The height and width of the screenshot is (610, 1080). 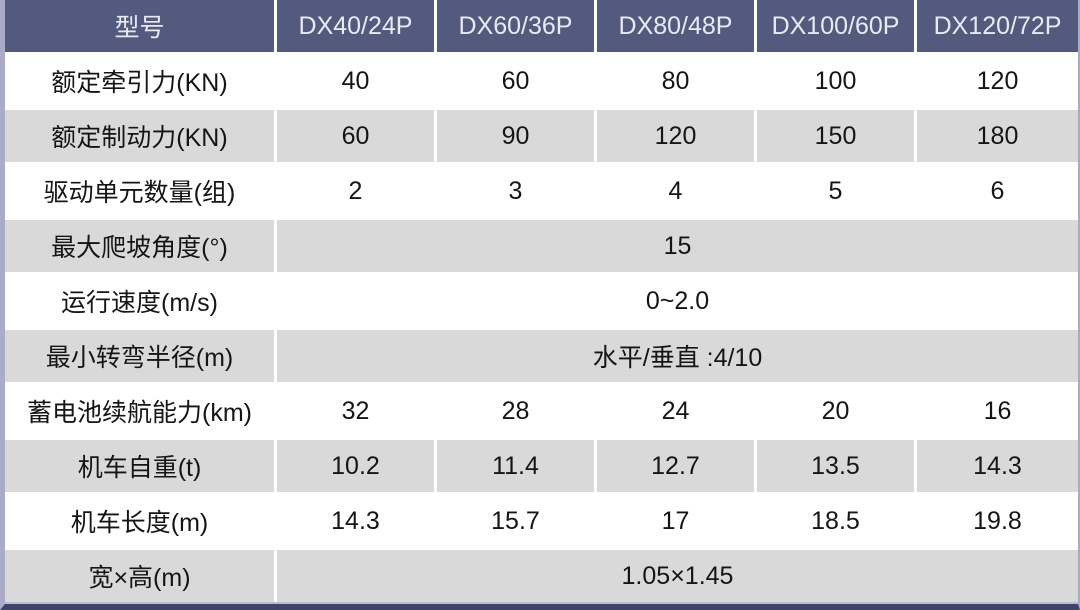 I want to click on cell-value: 90, so click(x=517, y=137).